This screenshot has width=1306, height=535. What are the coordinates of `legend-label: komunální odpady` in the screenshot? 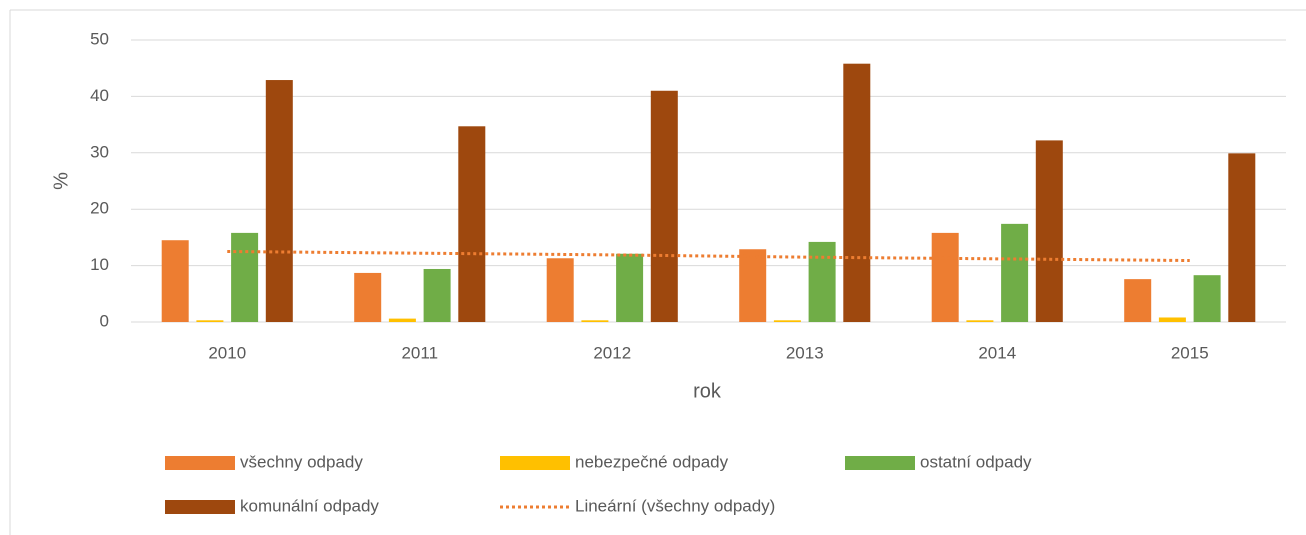 It's located at (309, 505).